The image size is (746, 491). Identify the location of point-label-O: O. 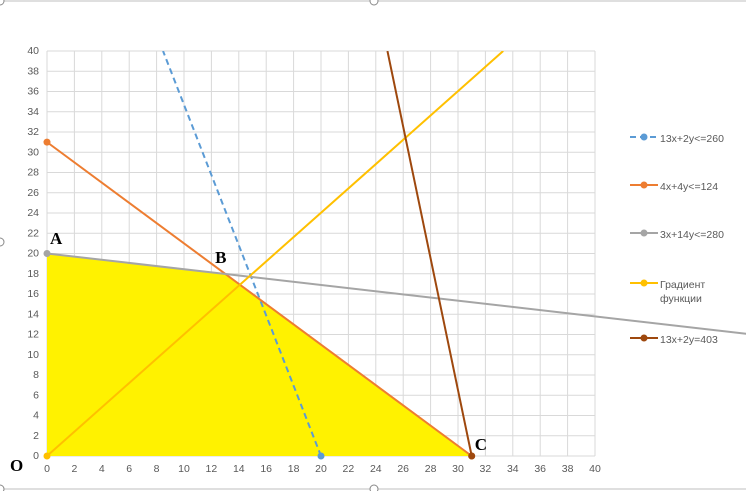
(17, 465).